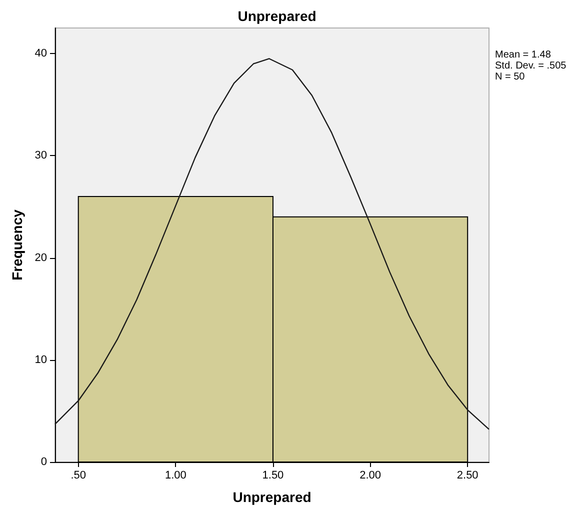  Describe the element at coordinates (43, 462) in the screenshot. I see `y-tick-label: 0` at that location.